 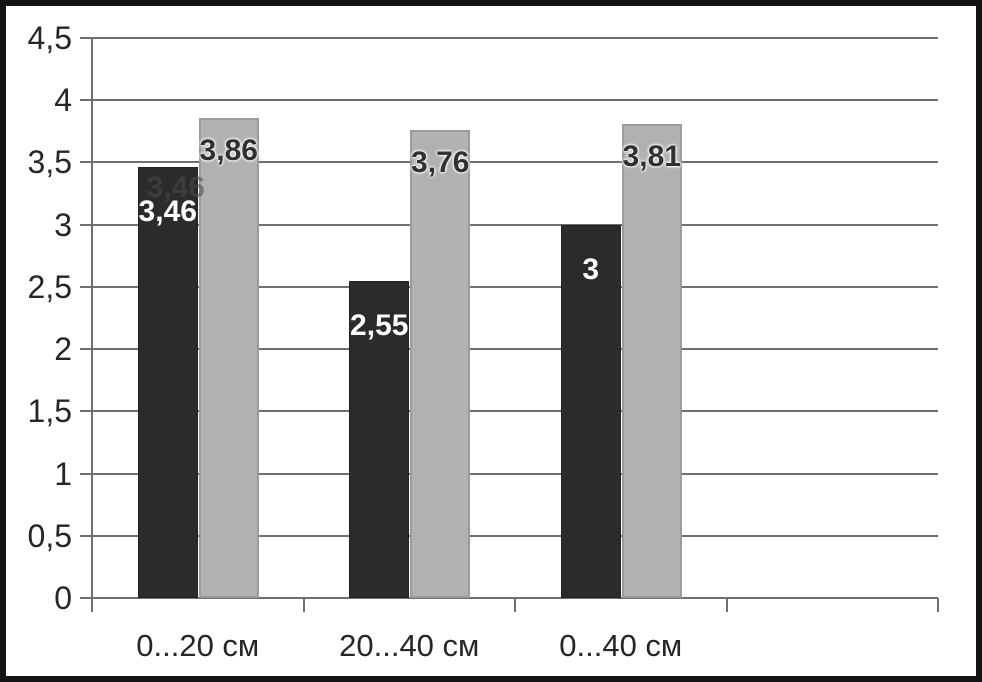 What do you see at coordinates (175, 188) in the screenshot?
I see `ghost-data-label: 3,46` at bounding box center [175, 188].